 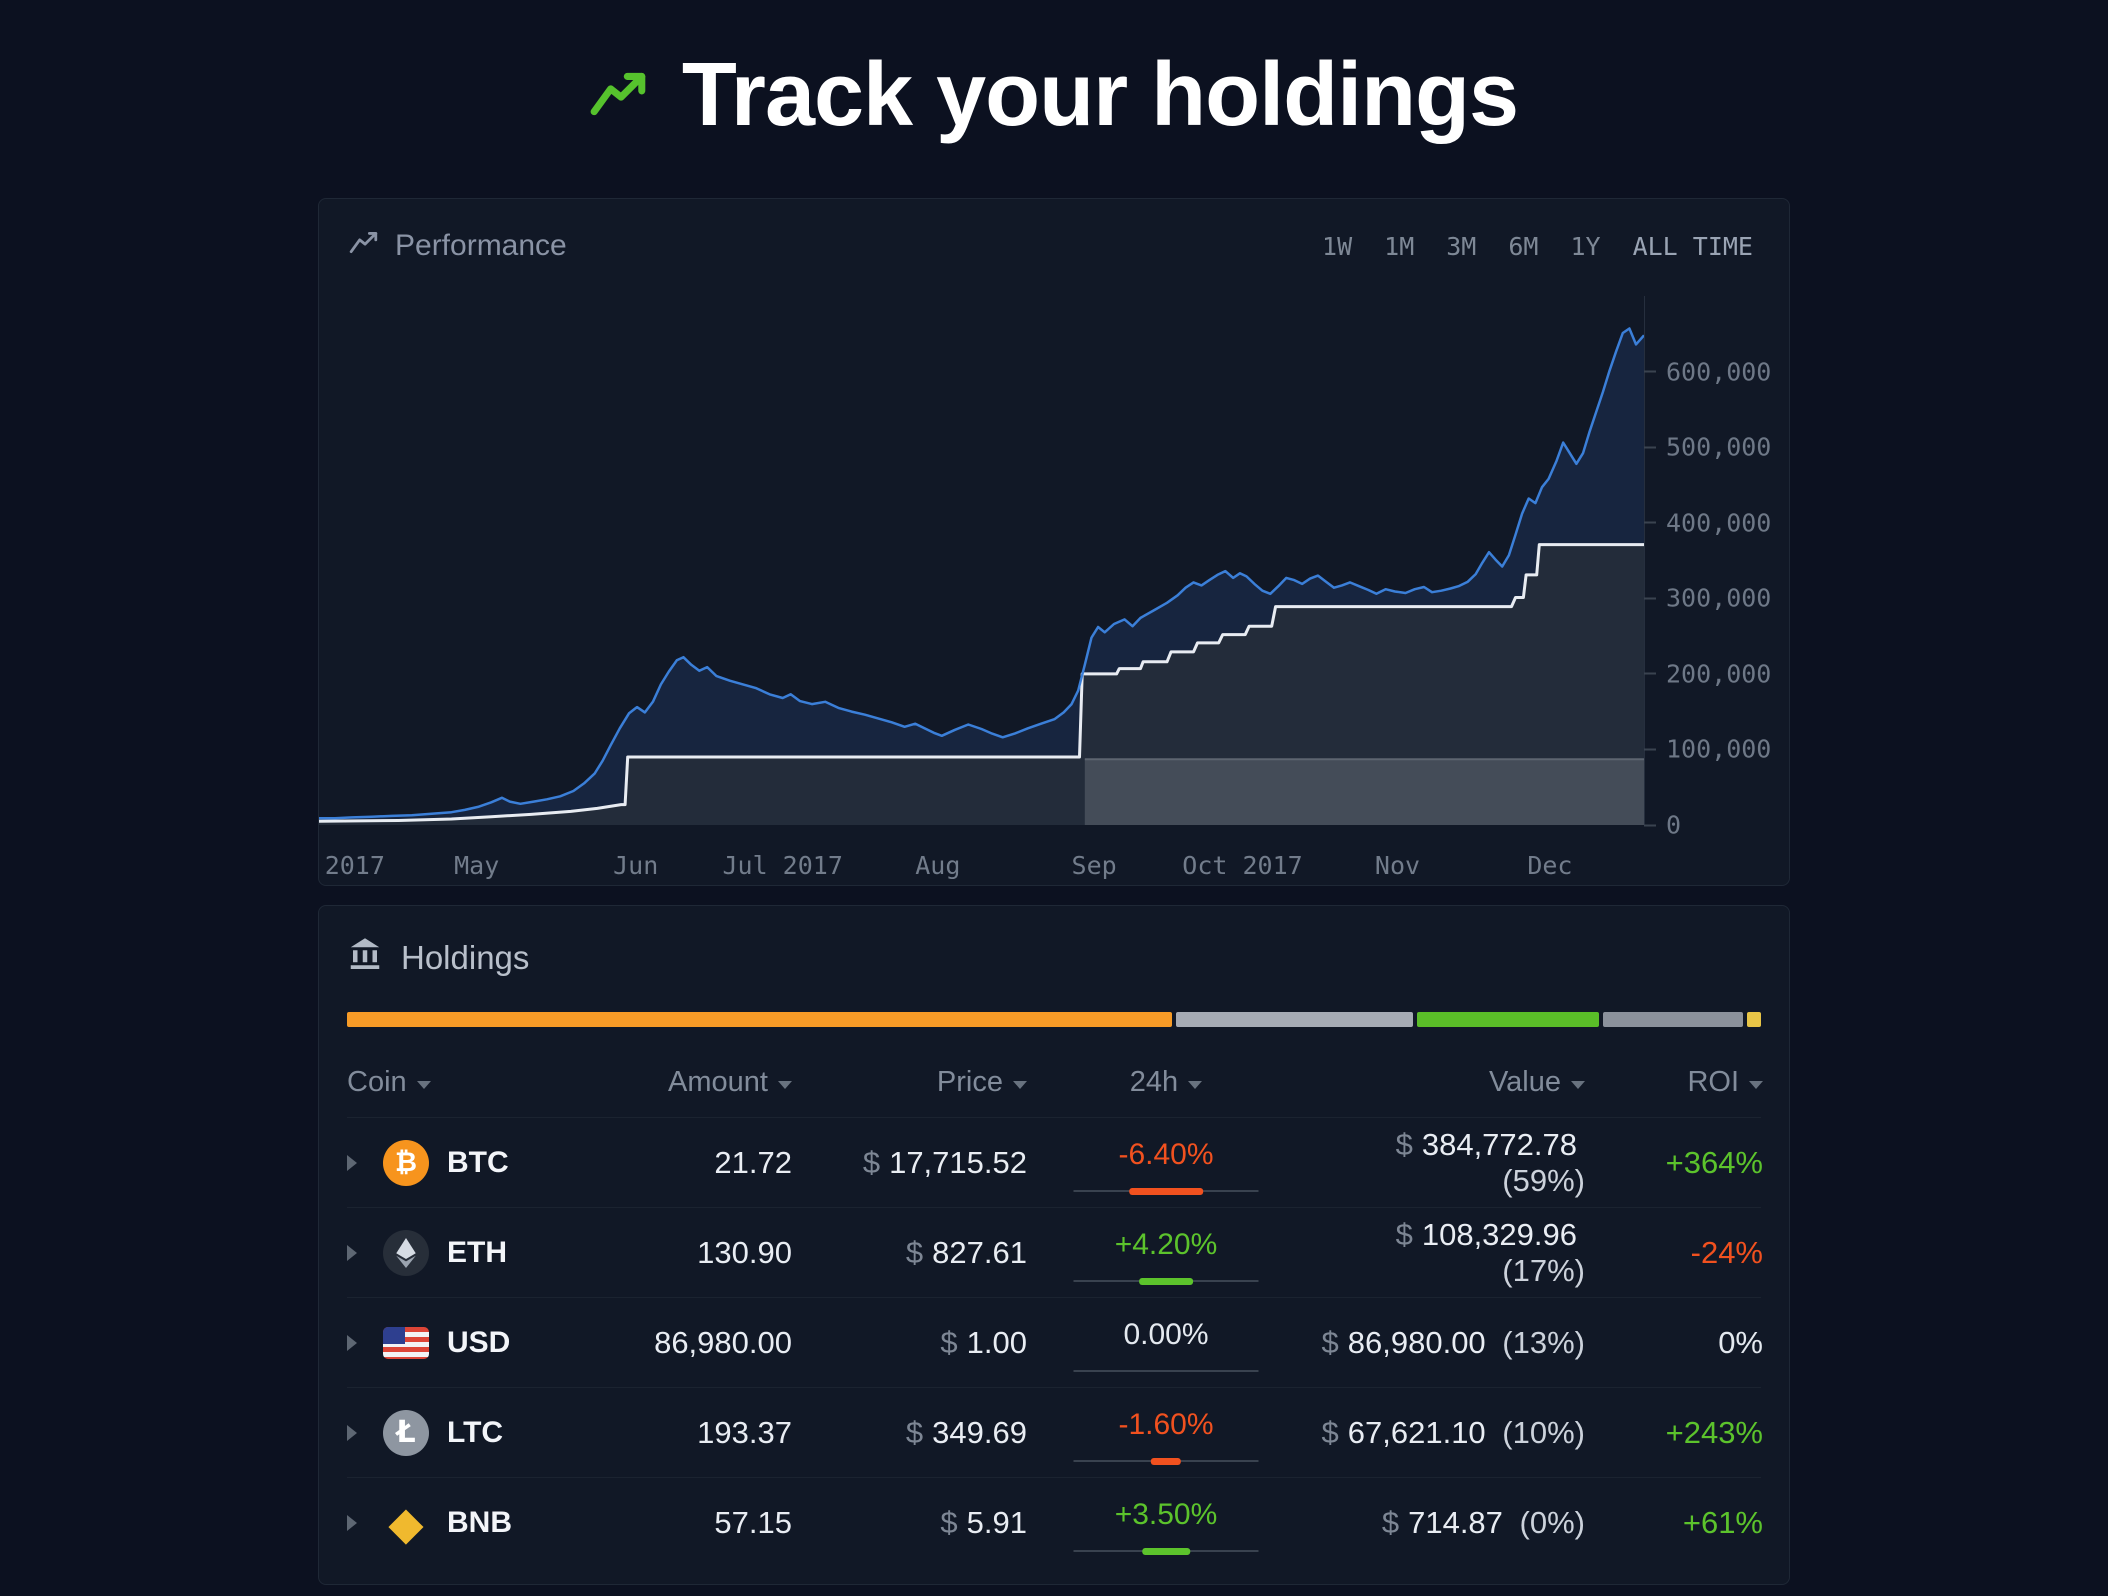 What do you see at coordinates (1054, 943) in the screenshot?
I see `holdings-header: Holdings` at bounding box center [1054, 943].